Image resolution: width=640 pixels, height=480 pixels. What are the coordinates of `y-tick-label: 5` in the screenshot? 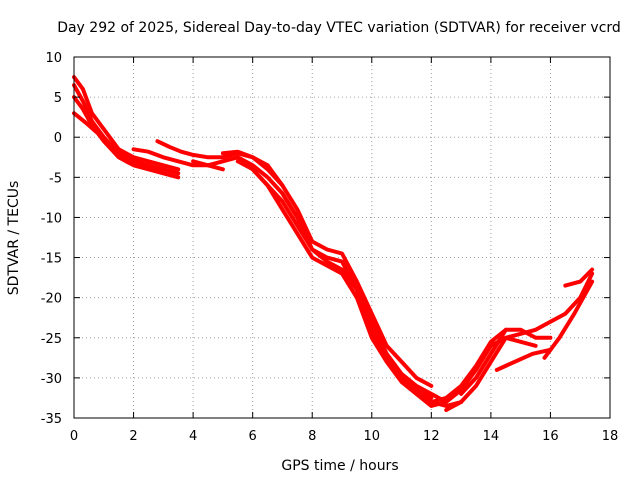 It's located at (58, 98).